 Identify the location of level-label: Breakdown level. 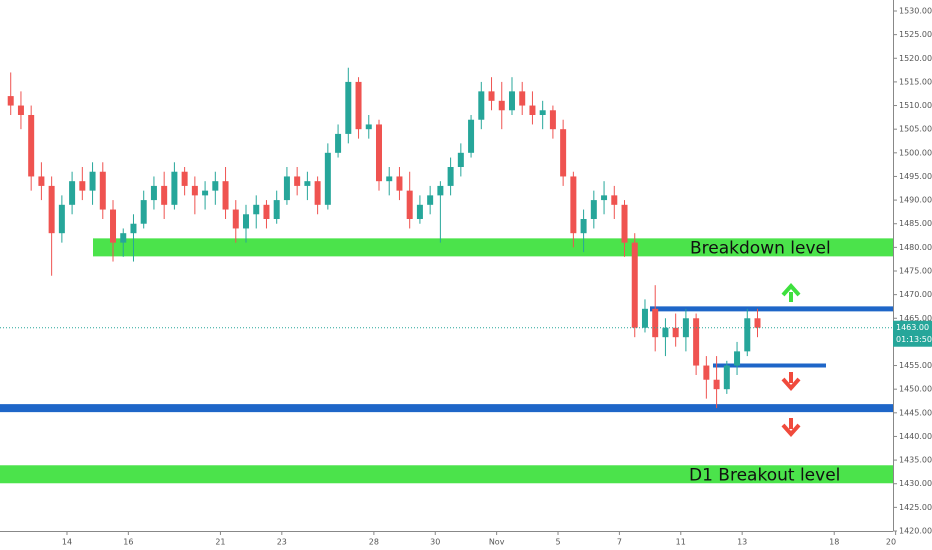
(760, 248).